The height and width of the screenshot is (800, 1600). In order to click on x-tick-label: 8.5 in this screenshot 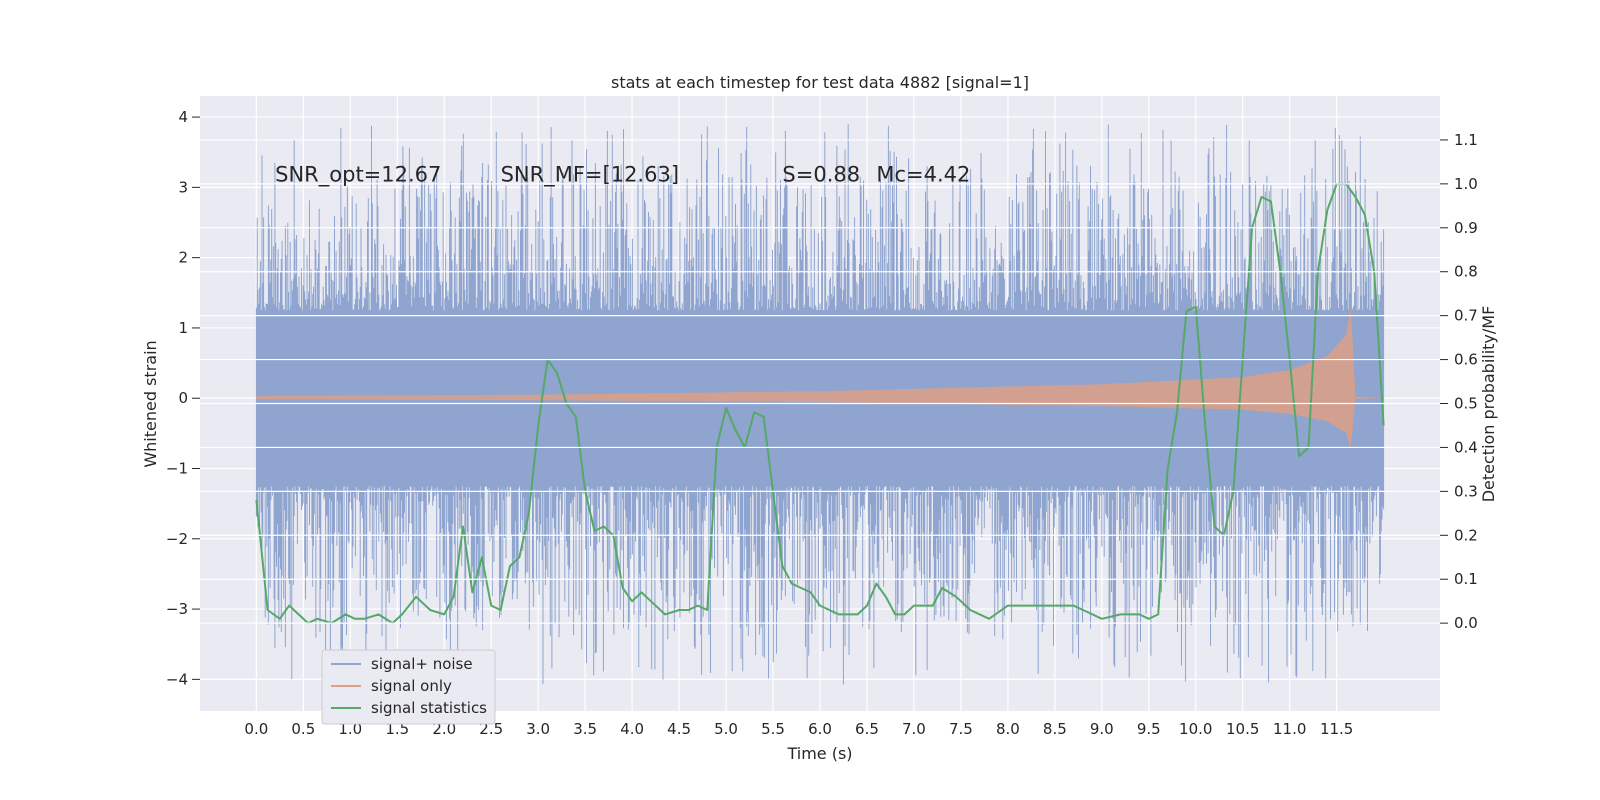, I will do `click(1055, 729)`.